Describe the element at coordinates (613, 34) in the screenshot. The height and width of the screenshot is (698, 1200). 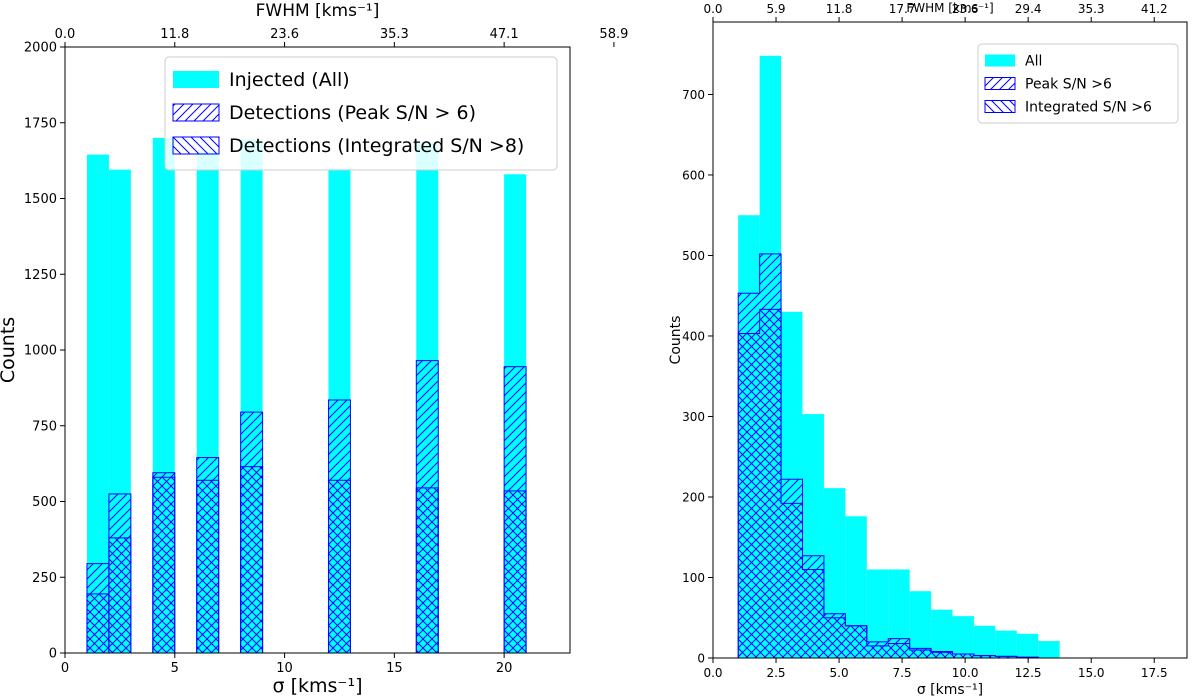
I see `top-tick-label: 58.9` at that location.